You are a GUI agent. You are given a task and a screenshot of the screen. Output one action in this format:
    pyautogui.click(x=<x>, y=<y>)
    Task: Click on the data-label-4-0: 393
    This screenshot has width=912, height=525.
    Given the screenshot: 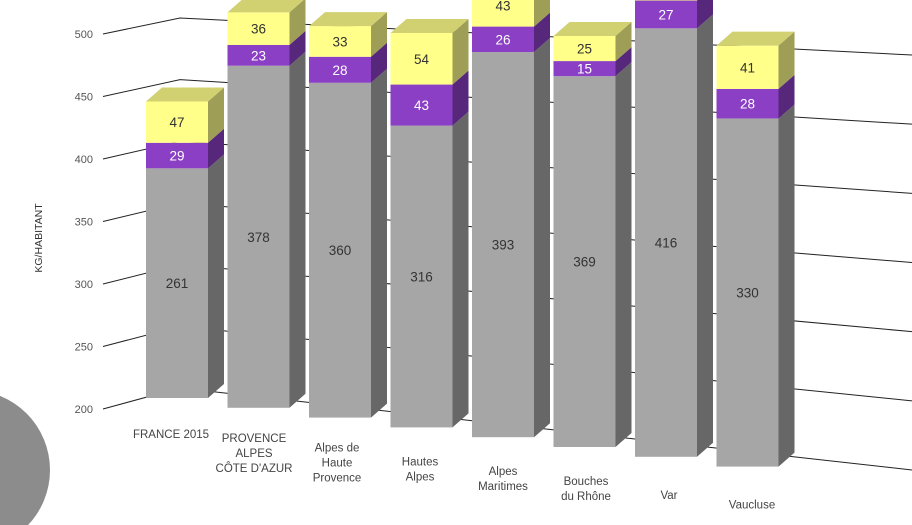 What is the action you would take?
    pyautogui.click(x=503, y=245)
    